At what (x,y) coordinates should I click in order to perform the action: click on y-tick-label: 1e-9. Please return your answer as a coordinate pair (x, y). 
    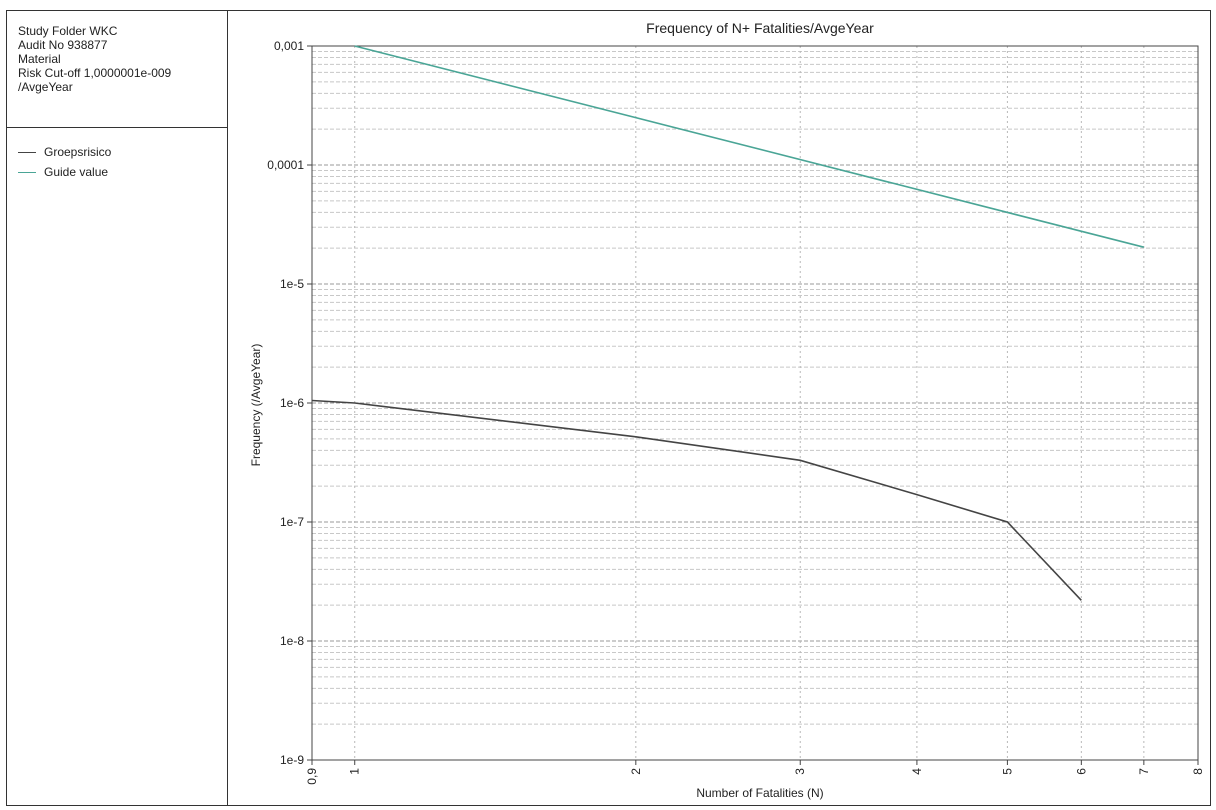
    Looking at the image, I should click on (292, 760).